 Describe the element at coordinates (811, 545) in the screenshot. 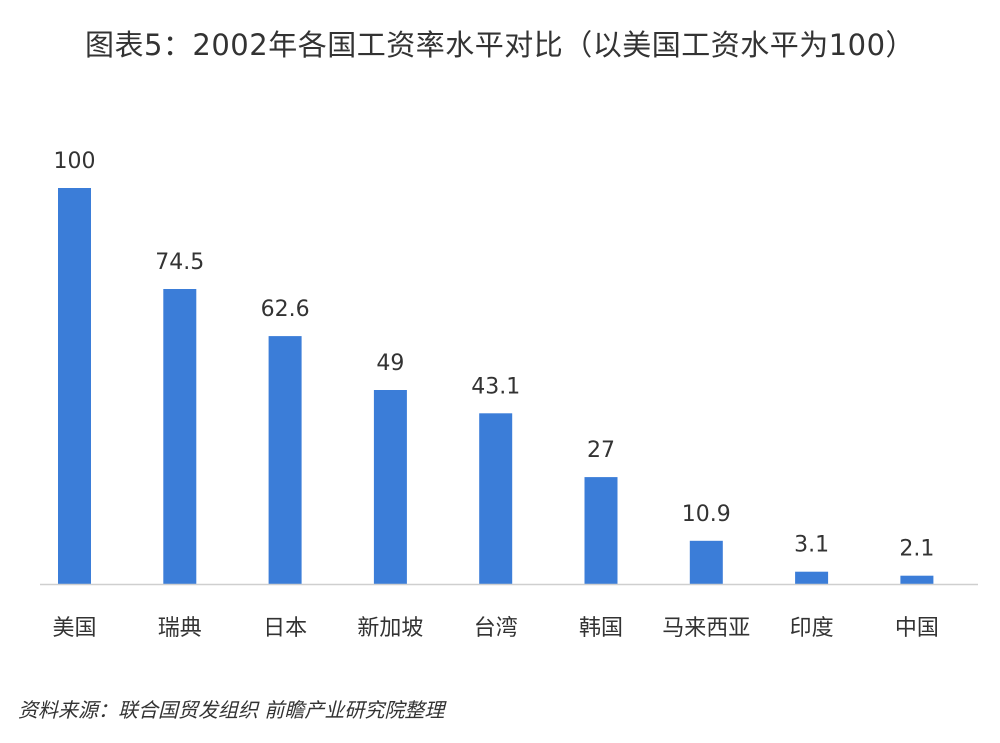

I see `value-label-7: 3.1` at that location.